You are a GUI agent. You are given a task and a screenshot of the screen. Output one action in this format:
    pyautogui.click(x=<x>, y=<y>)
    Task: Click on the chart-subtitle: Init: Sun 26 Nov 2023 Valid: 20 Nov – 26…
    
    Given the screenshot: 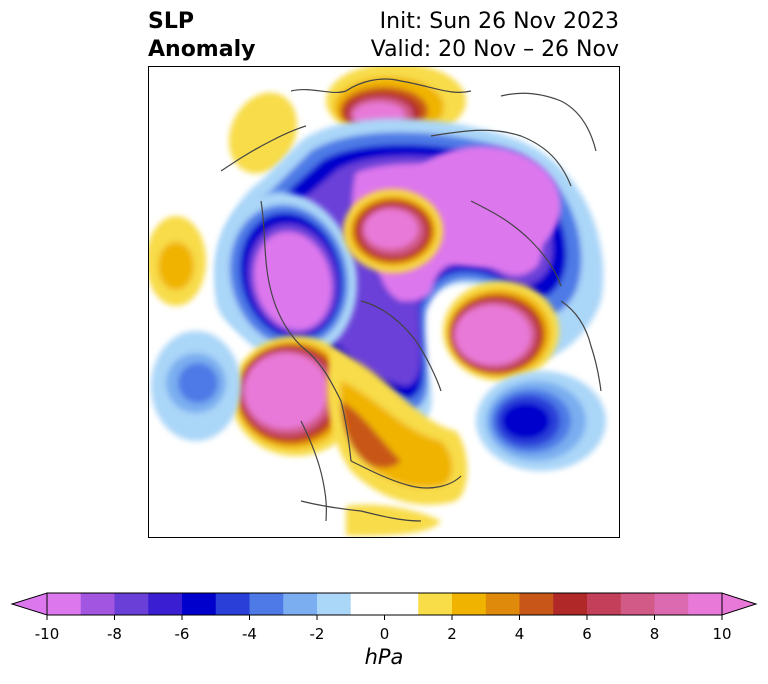 What is the action you would take?
    pyautogui.click(x=495, y=36)
    